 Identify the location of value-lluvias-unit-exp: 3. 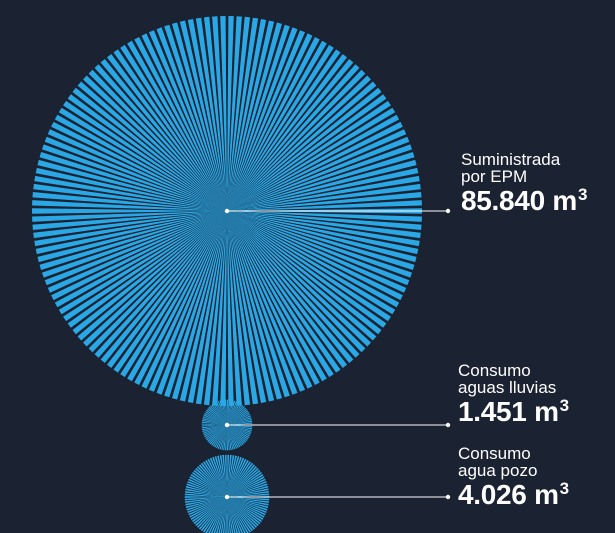
(564, 405).